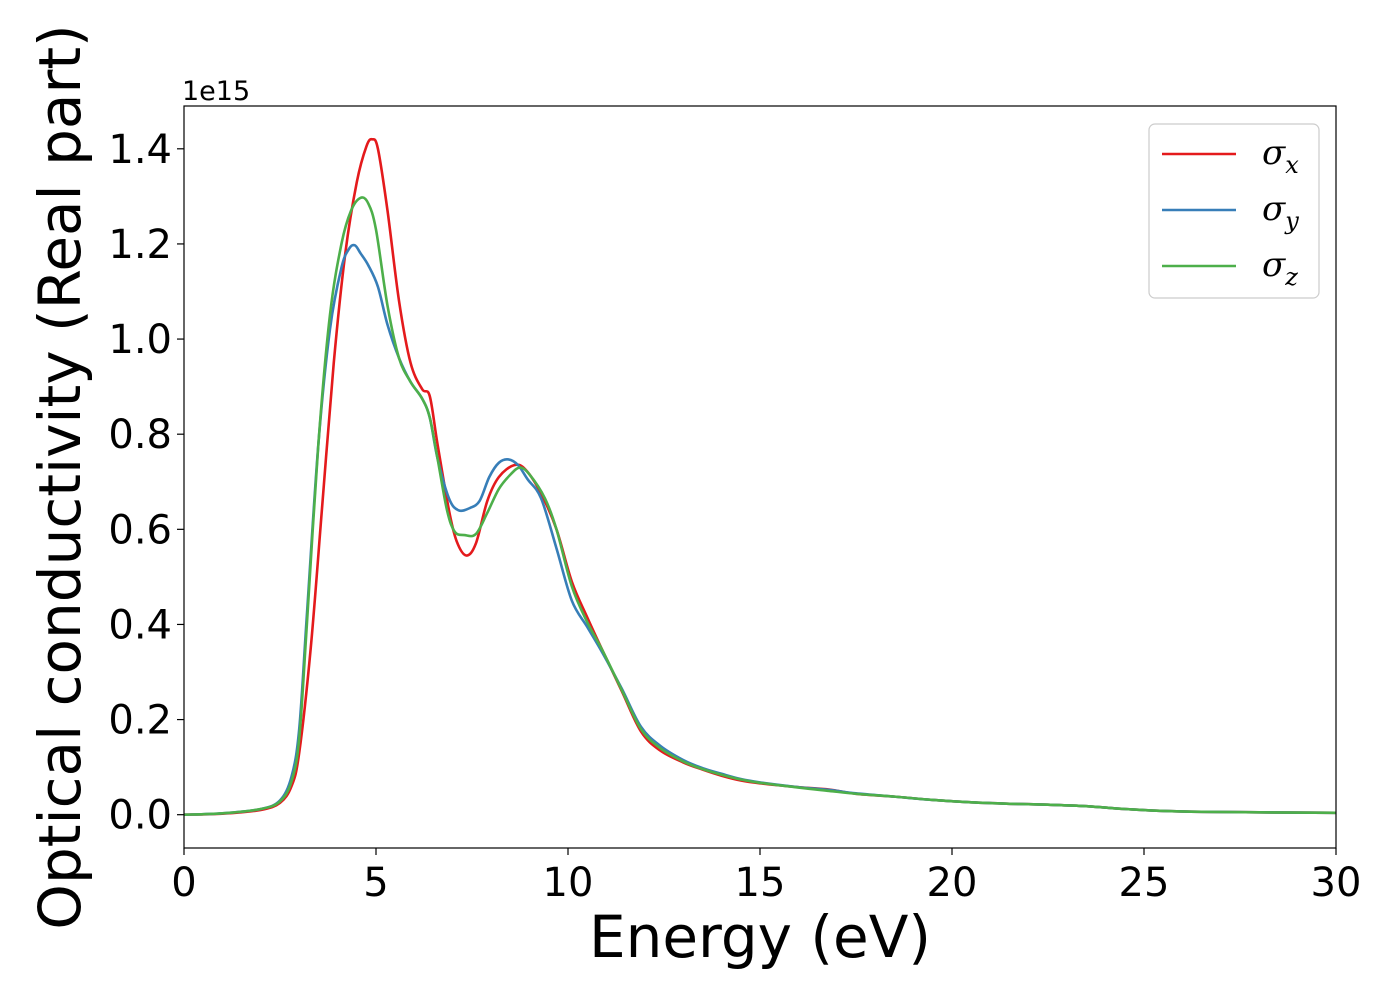  Describe the element at coordinates (140, 245) in the screenshot. I see `y-tick-label: 1.2` at that location.